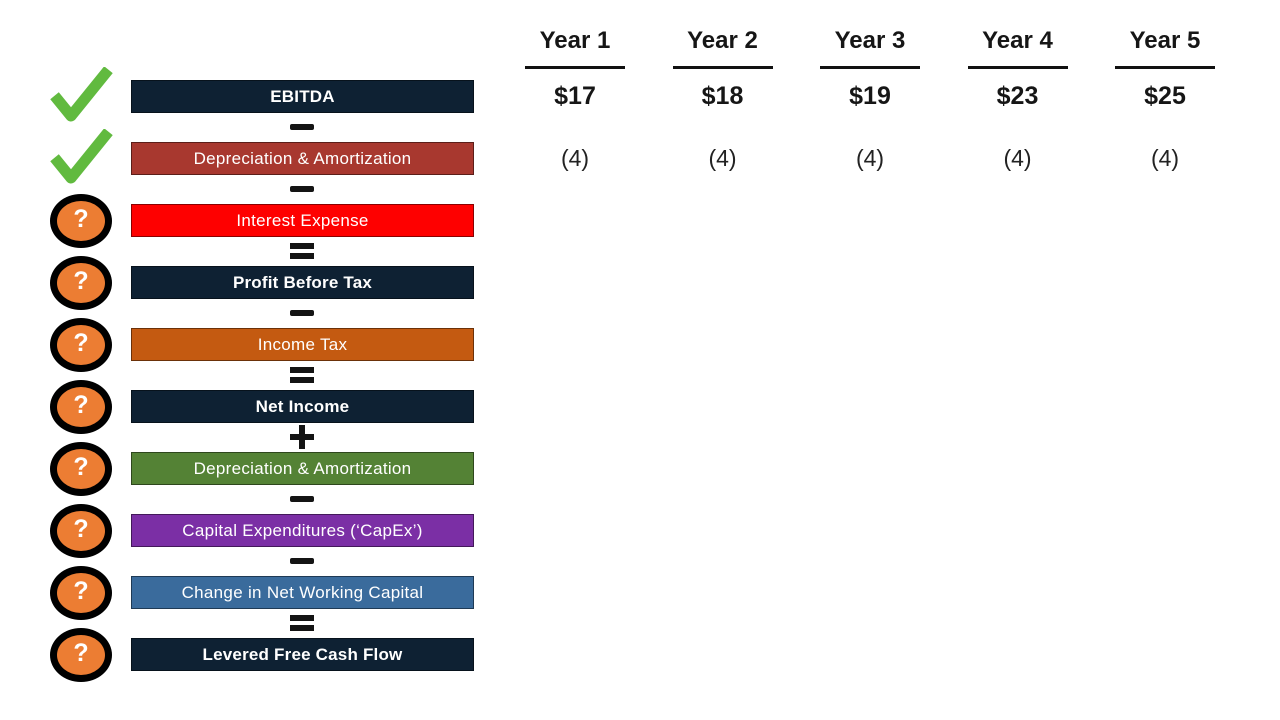  What do you see at coordinates (1017, 40) in the screenshot?
I see `year-header: Year 4` at bounding box center [1017, 40].